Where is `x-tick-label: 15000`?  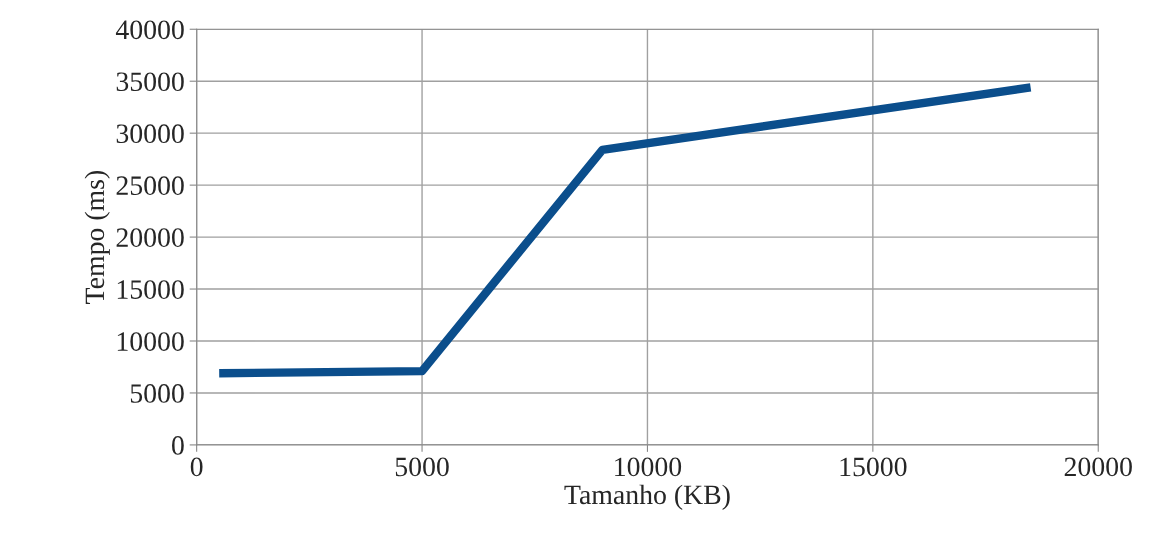
x-tick-label: 15000 is located at coordinates (873, 467).